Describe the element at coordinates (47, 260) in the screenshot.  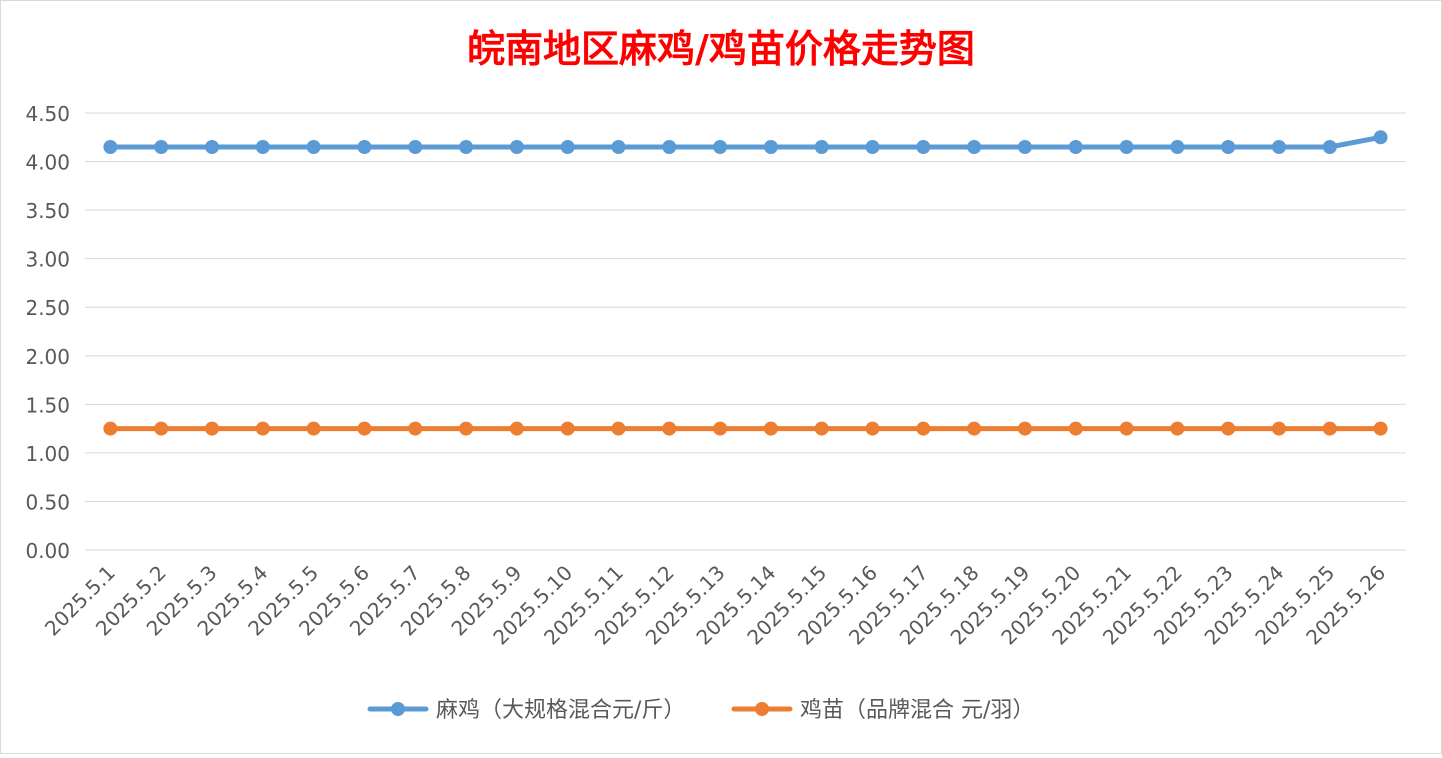
I see `y-tick-label: 3.00` at that location.